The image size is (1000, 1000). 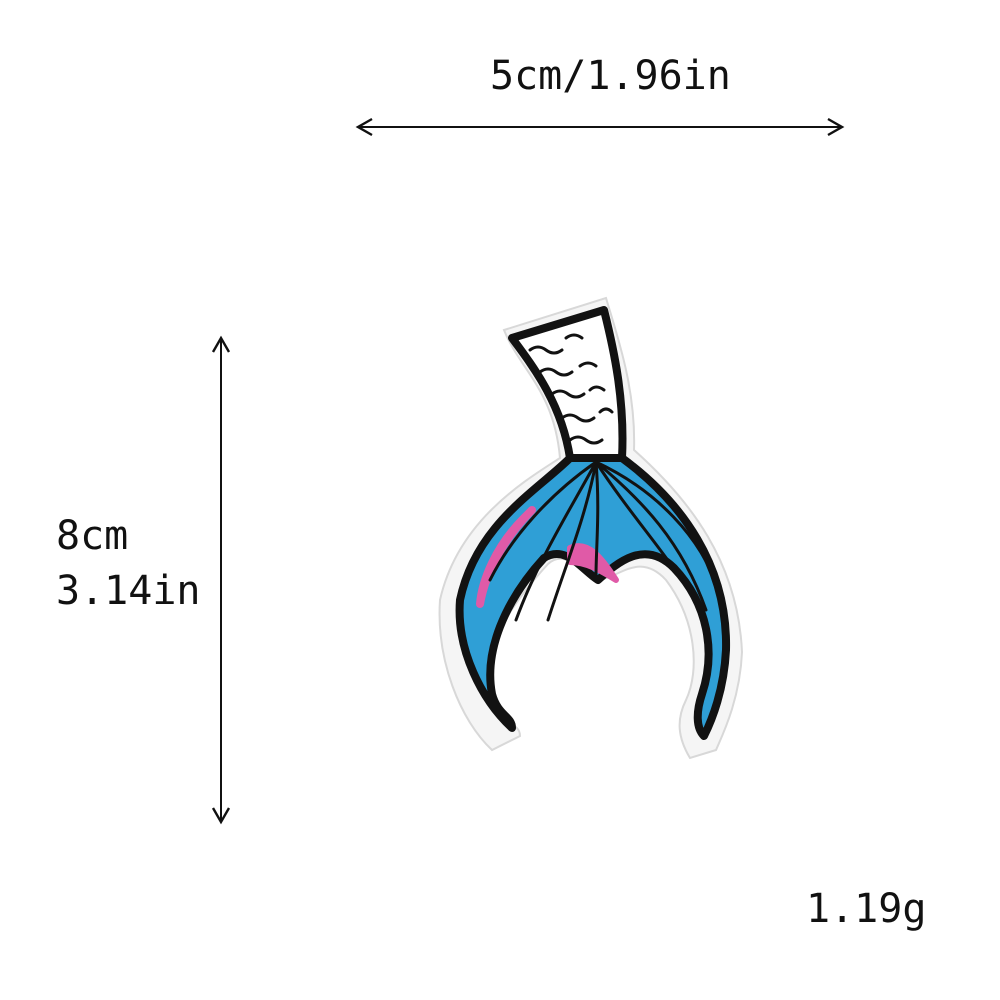 I want to click on width-dimension-arrow, so click(x=600, y=127).